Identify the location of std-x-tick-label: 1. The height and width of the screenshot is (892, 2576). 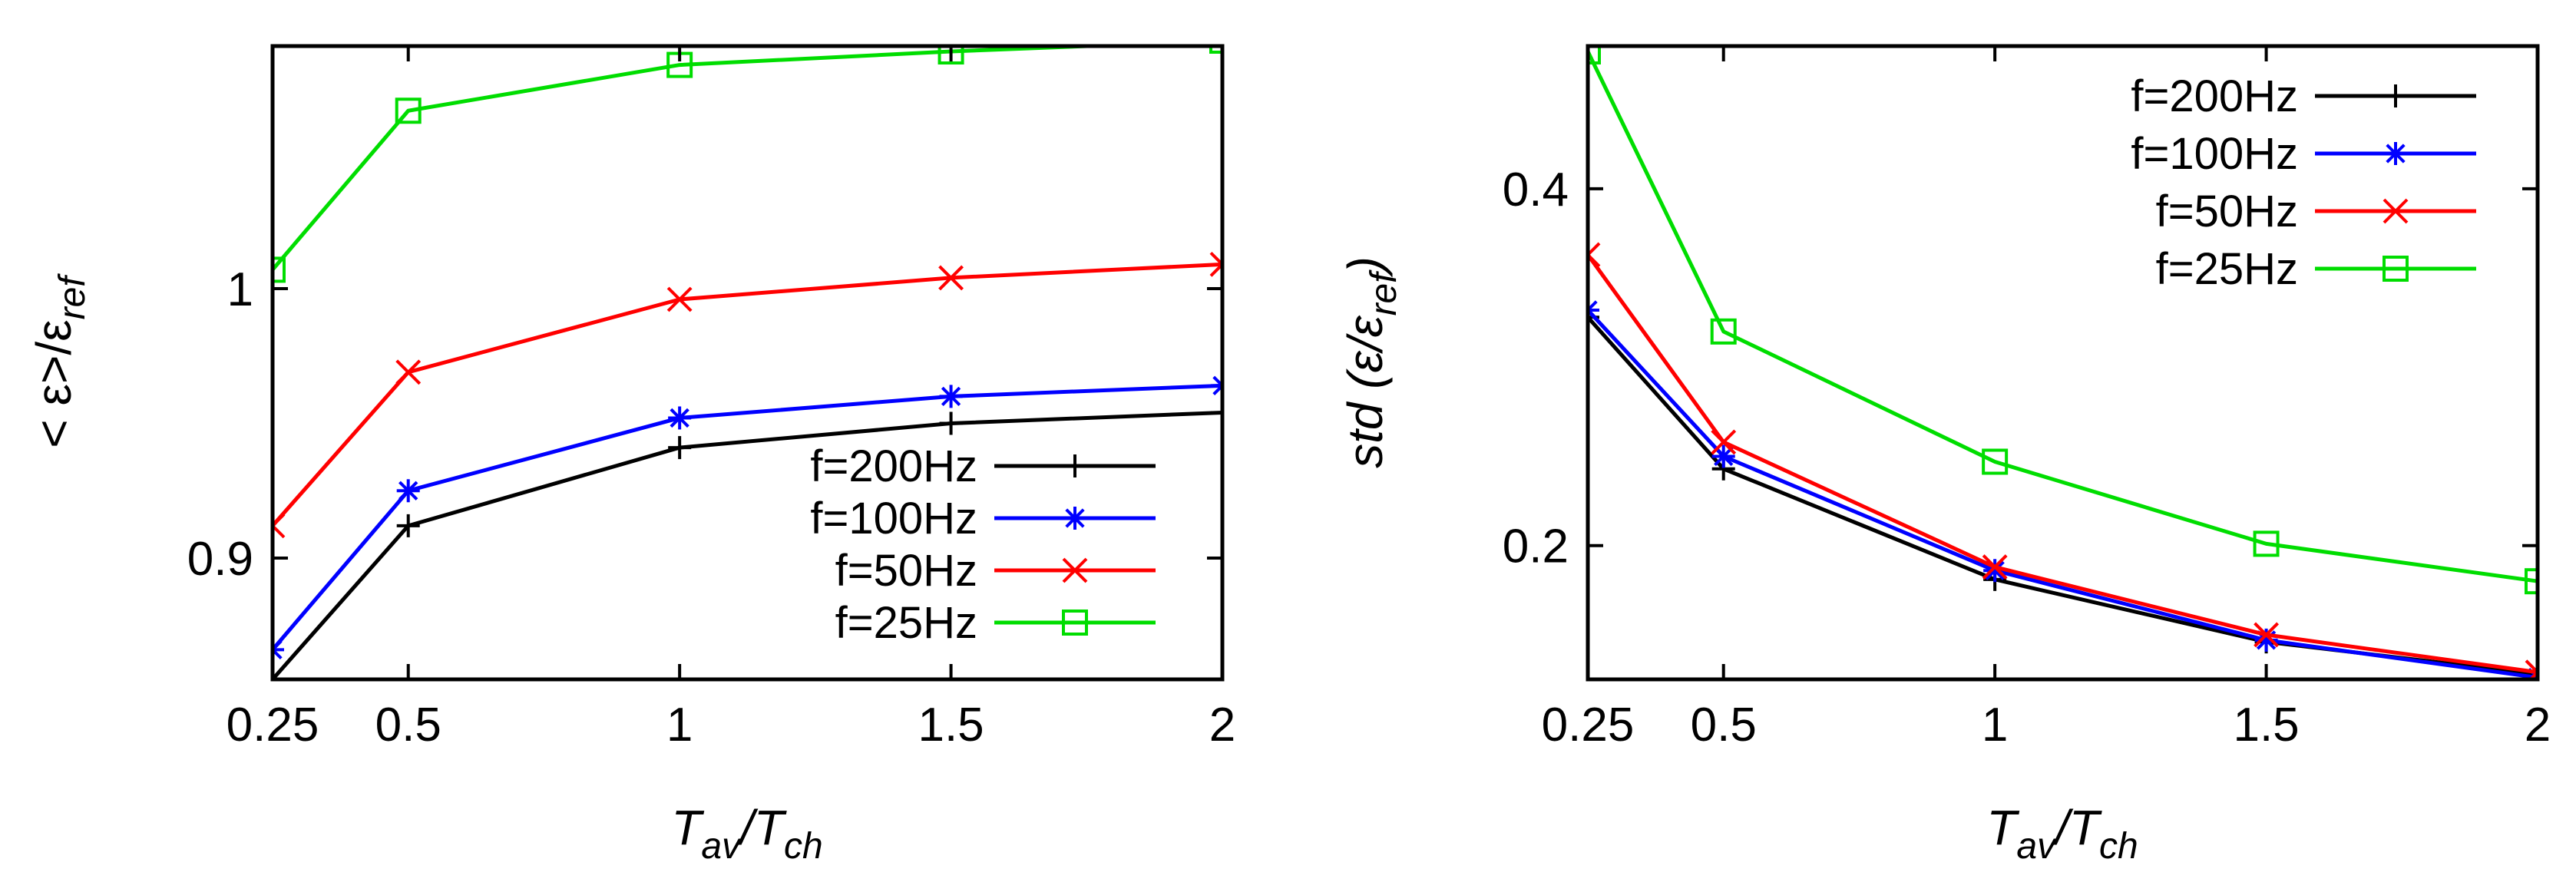
(1995, 725).